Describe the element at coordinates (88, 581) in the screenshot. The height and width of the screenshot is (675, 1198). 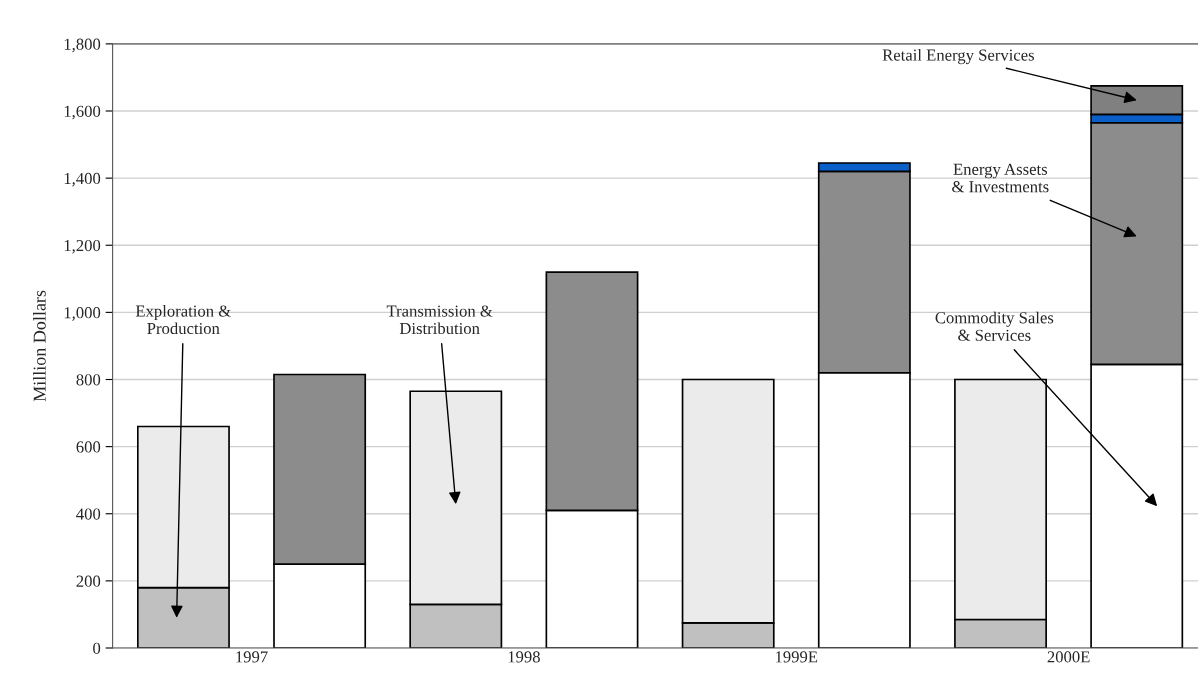
I see `y-tick-label: 200` at that location.